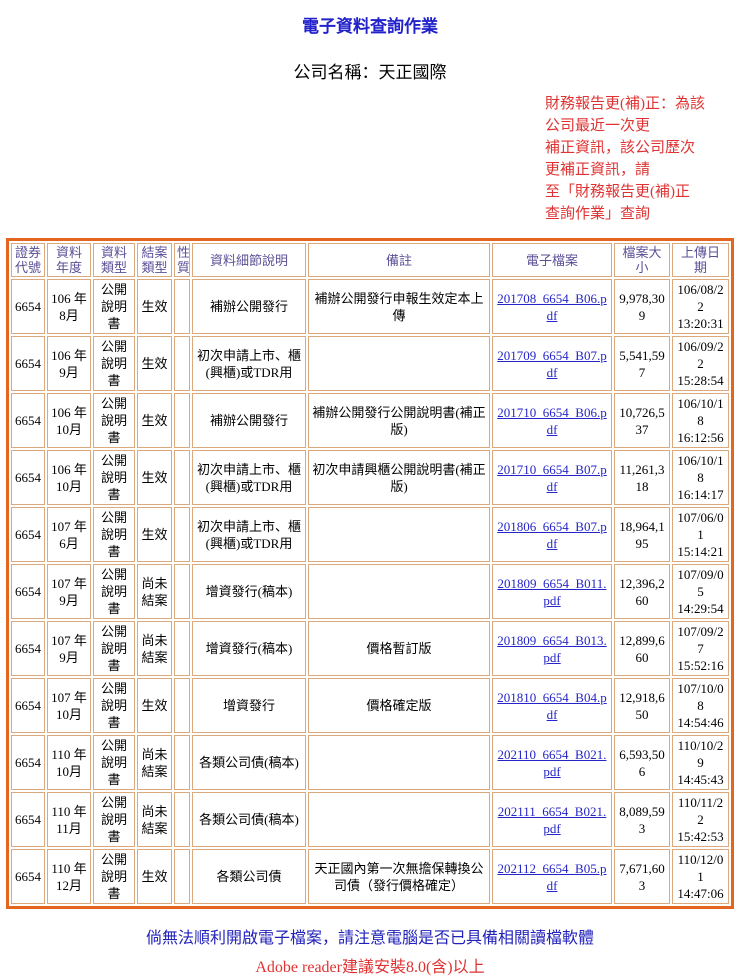 The image size is (740, 977). What do you see at coordinates (700, 363) in the screenshot?
I see `cell-upload-date: 106/09/22 15:28:54` at bounding box center [700, 363].